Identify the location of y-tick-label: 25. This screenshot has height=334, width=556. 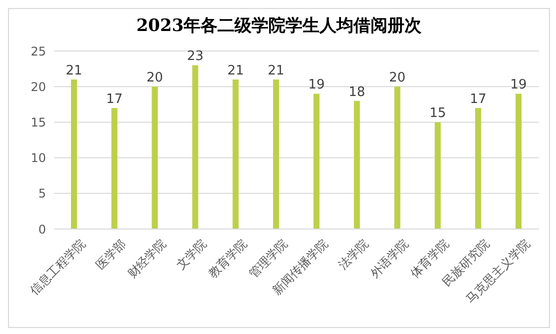
(38, 51).